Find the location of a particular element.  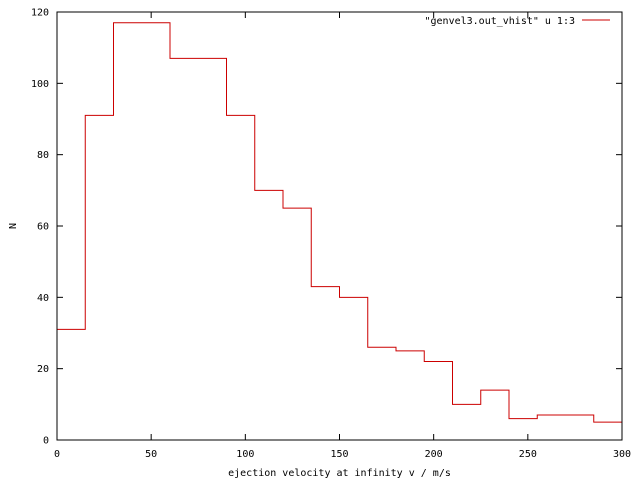

y-tick-label: 120 is located at coordinates (40, 13).